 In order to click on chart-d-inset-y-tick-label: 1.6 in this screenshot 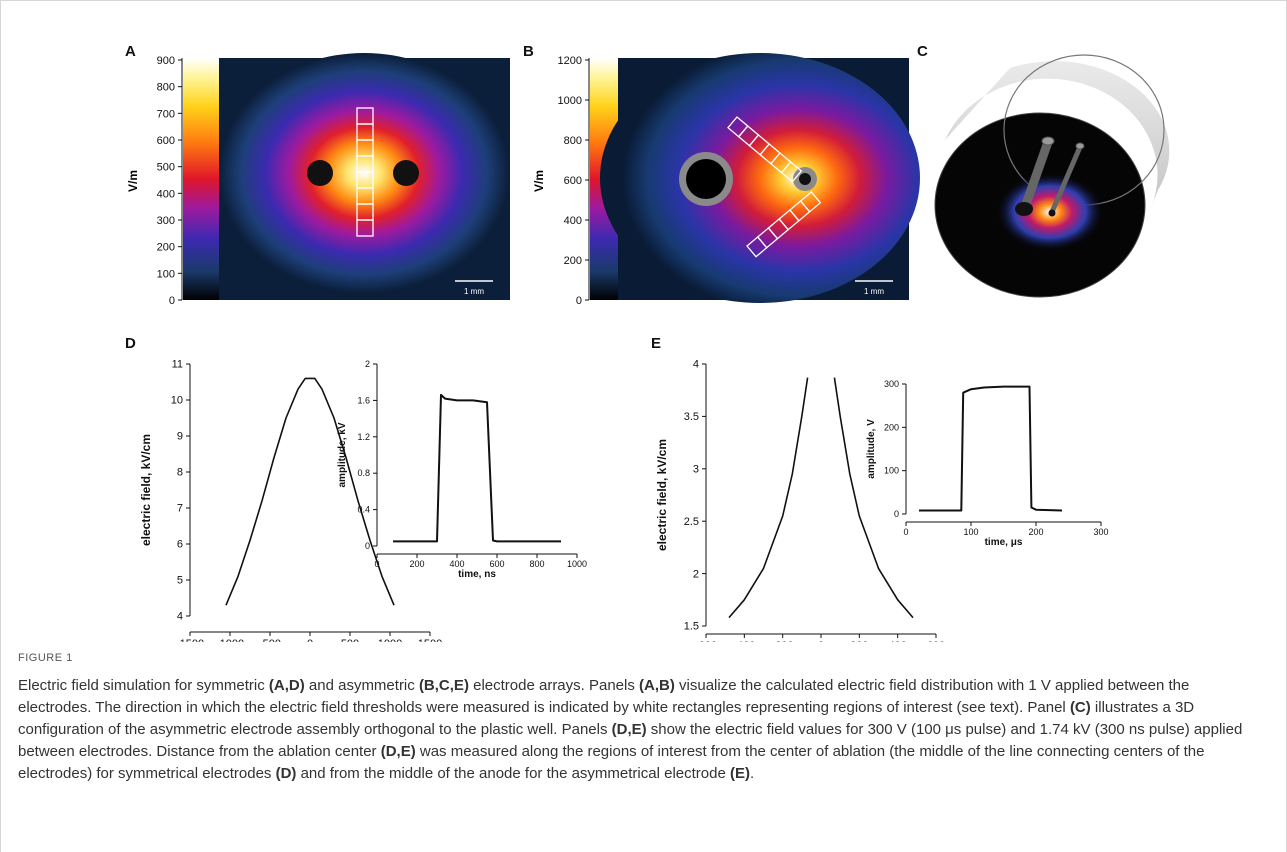, I will do `click(363, 400)`.